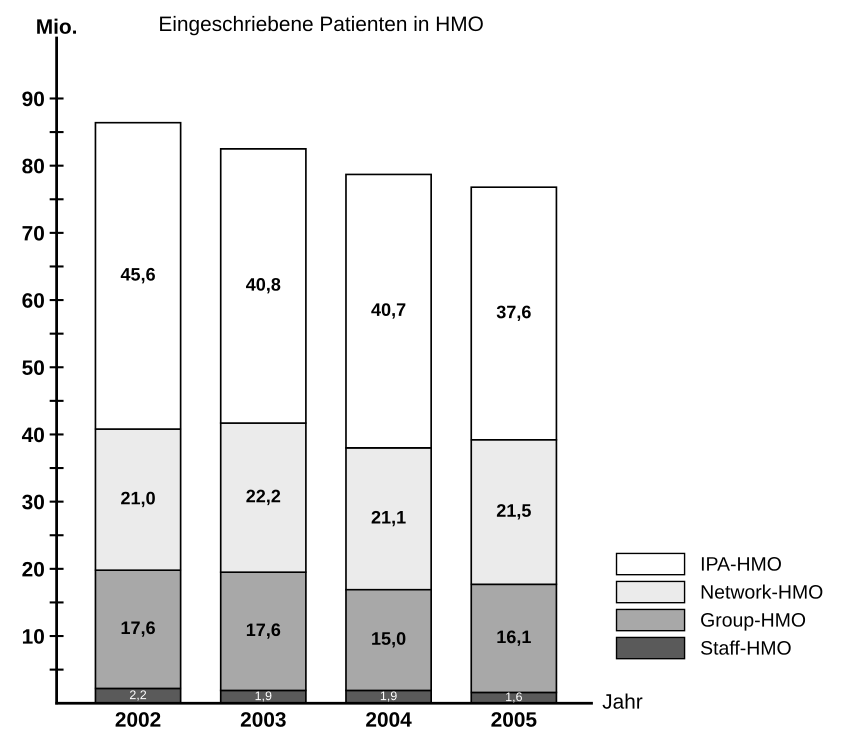 This screenshot has width=845, height=731. I want to click on y-tick-label: 80, so click(33, 166).